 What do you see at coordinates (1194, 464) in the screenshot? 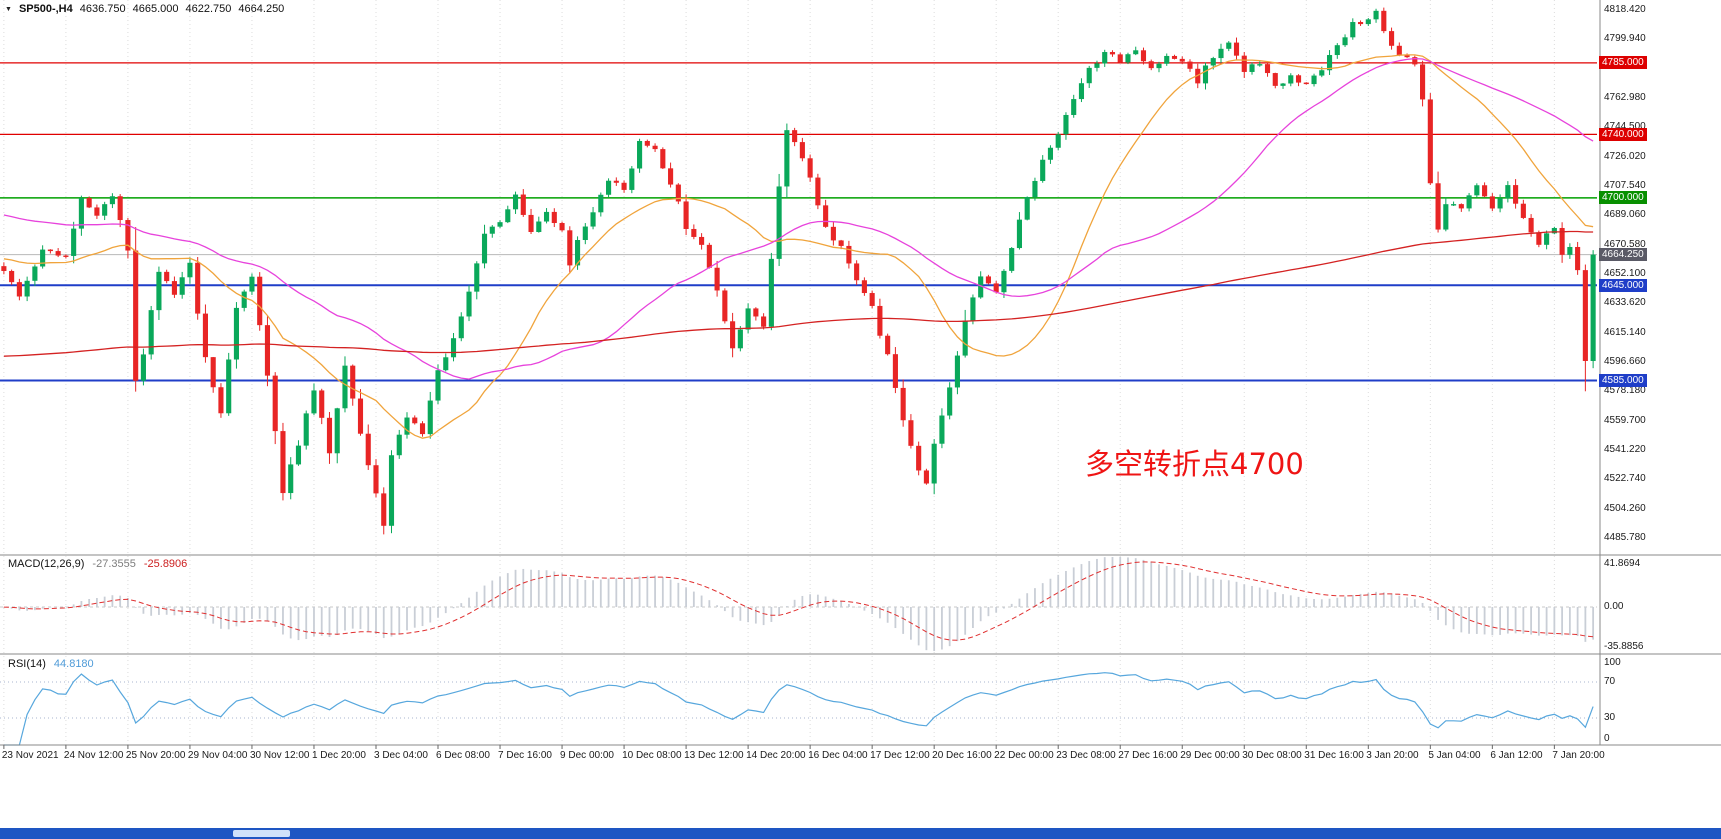
I see `chart-annotation: 多空转折点4700` at bounding box center [1194, 464].